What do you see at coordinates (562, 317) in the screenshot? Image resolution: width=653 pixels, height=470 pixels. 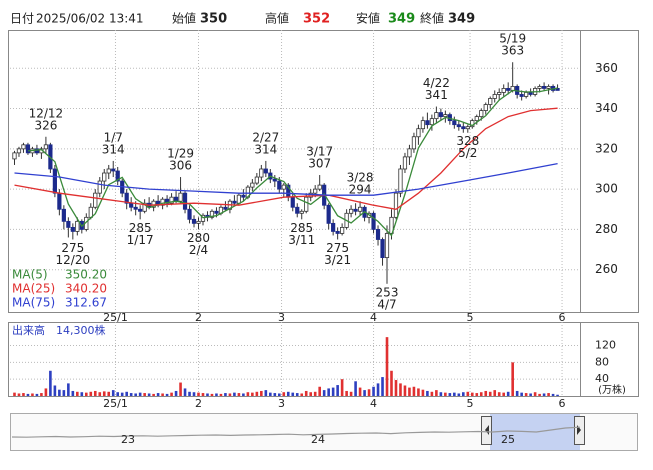 I see `x-tick-label: 6` at bounding box center [562, 317].